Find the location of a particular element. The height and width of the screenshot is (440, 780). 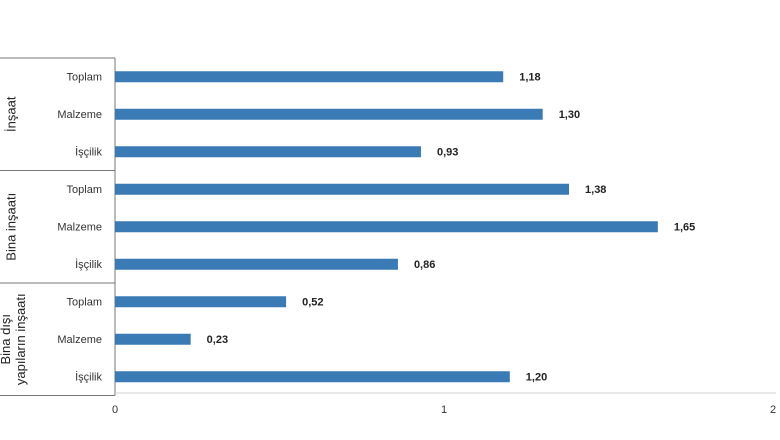

x-tick-label: 1 is located at coordinates (444, 410).